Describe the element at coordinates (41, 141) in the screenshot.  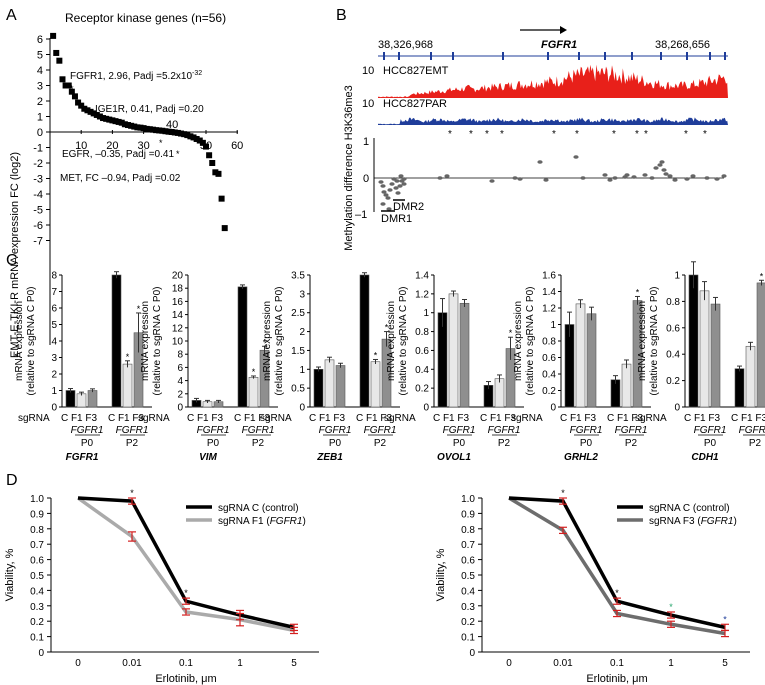
I see `panel-a-yticks: 6 5 4 3 2 1 0 -1 -2 -3 -4 -5 -6 -7` at that location.